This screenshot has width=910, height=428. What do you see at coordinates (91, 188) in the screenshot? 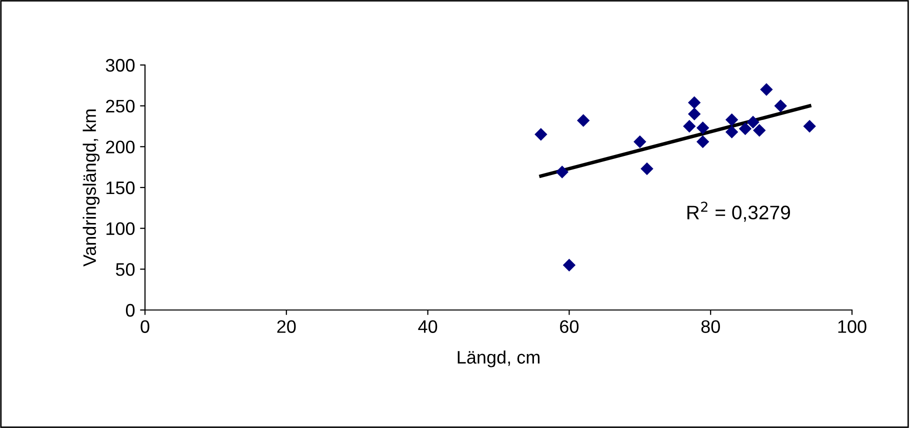
I see `y-axis-title: Vandringslängd, km` at bounding box center [91, 188].